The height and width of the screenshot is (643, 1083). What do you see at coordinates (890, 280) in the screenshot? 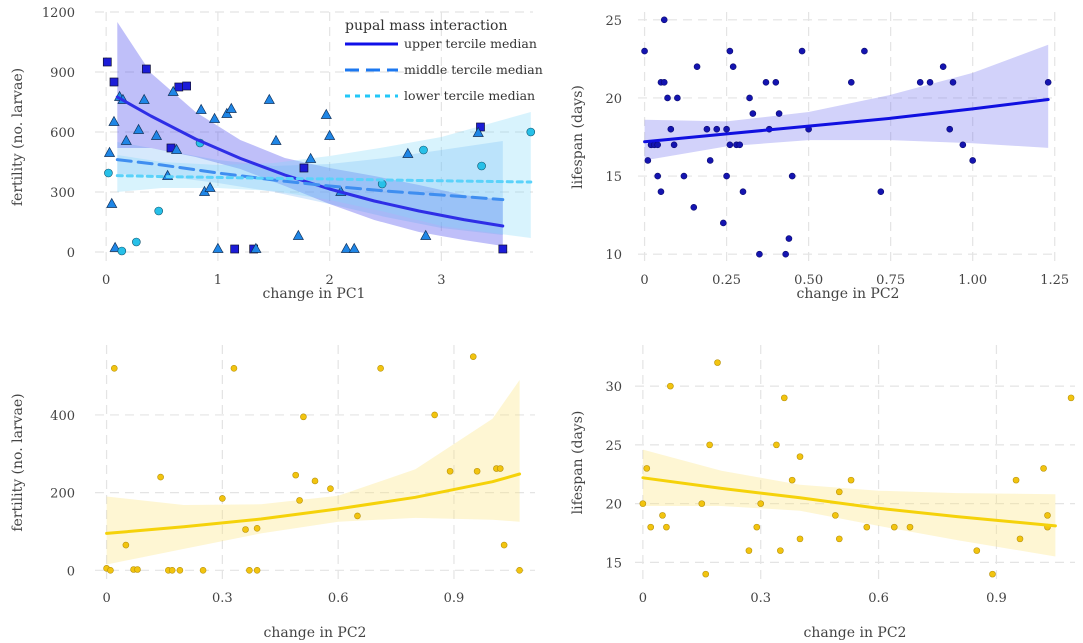
I see `panel-b-xtick-label-3: 0.75` at bounding box center [890, 280].